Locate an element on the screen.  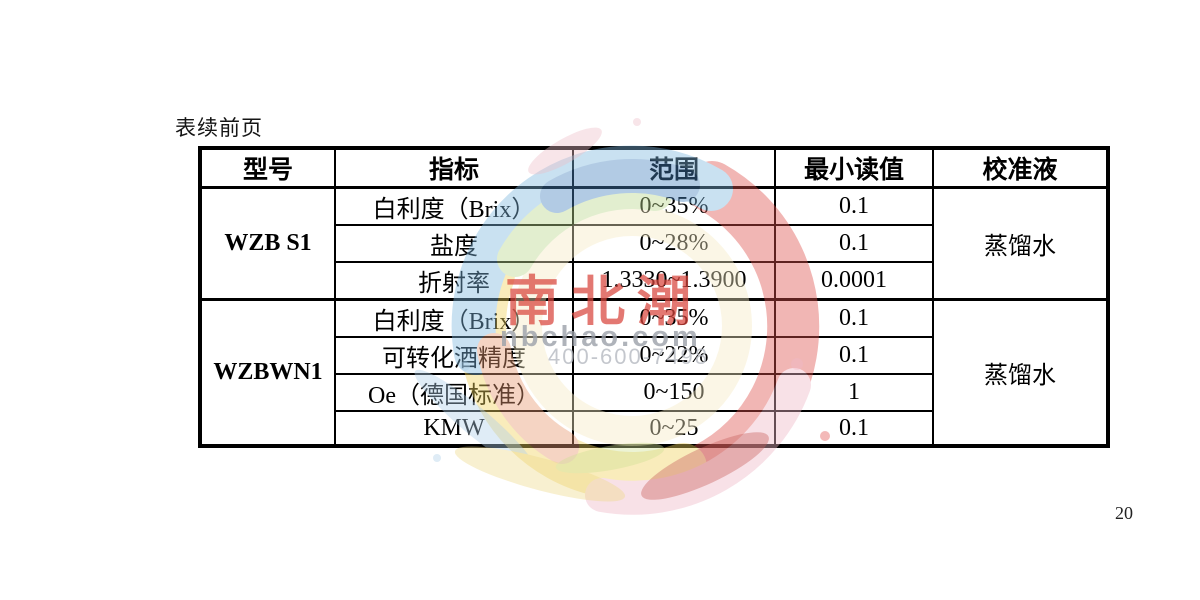
table-row: 可转化酒精度 0~22% 0.1 is located at coordinates (654, 355).